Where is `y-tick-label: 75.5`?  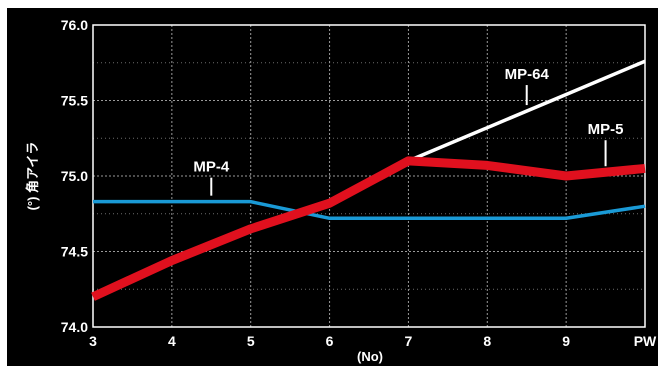 y-tick-label: 75.5 is located at coordinates (74, 101).